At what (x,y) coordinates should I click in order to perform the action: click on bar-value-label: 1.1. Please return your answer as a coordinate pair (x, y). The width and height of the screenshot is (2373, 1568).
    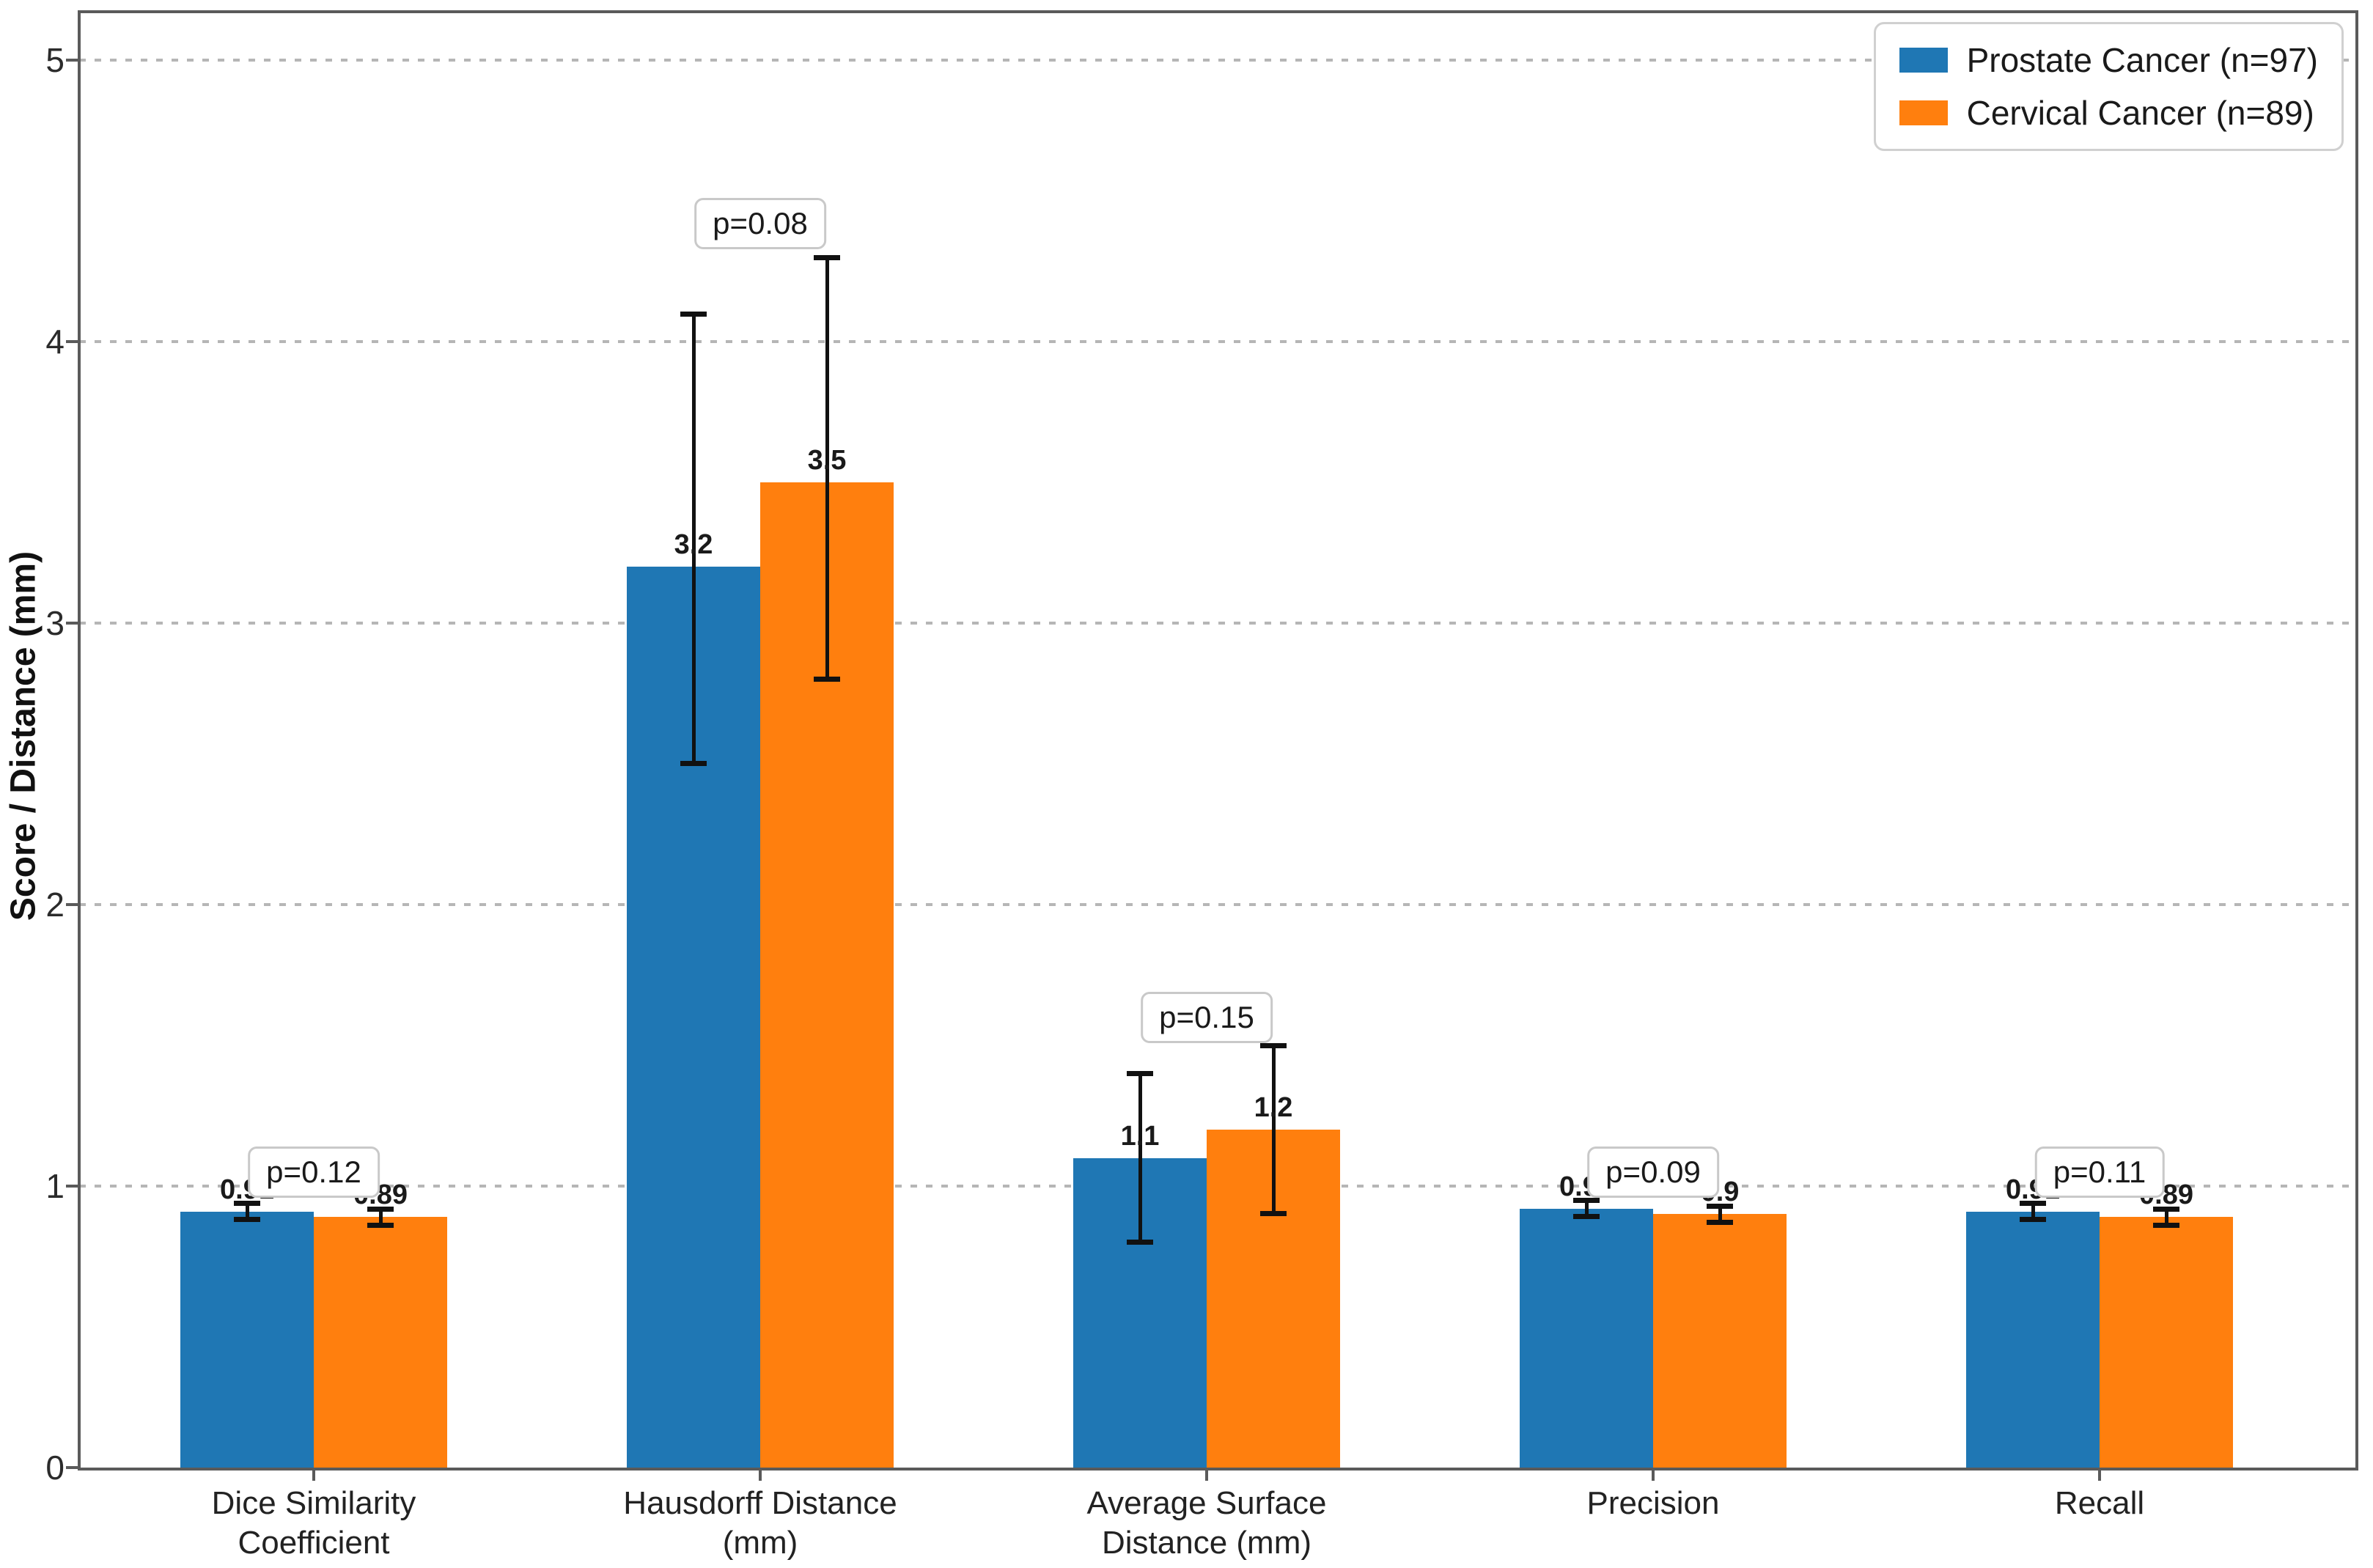
    Looking at the image, I should click on (1140, 1136).